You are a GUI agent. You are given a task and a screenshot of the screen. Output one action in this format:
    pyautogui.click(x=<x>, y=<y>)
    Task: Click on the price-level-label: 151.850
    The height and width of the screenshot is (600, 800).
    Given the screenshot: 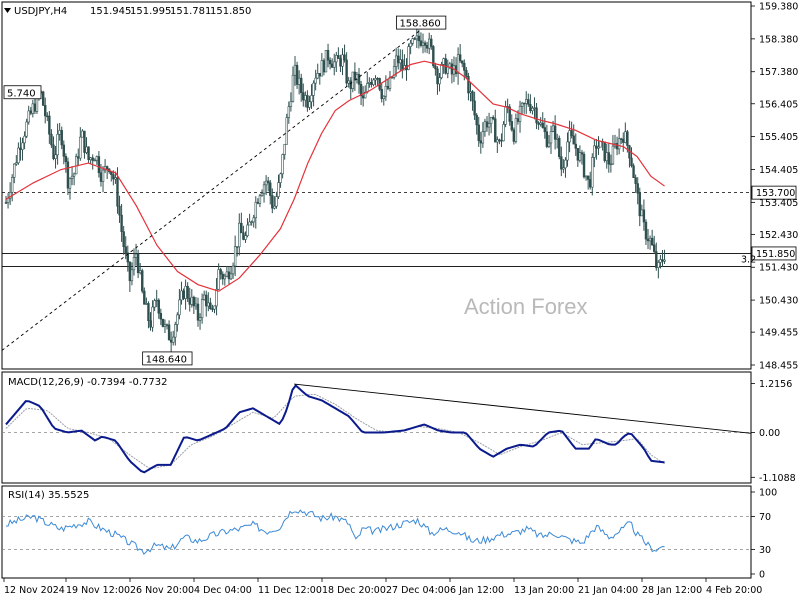 What is the action you would take?
    pyautogui.click(x=775, y=254)
    